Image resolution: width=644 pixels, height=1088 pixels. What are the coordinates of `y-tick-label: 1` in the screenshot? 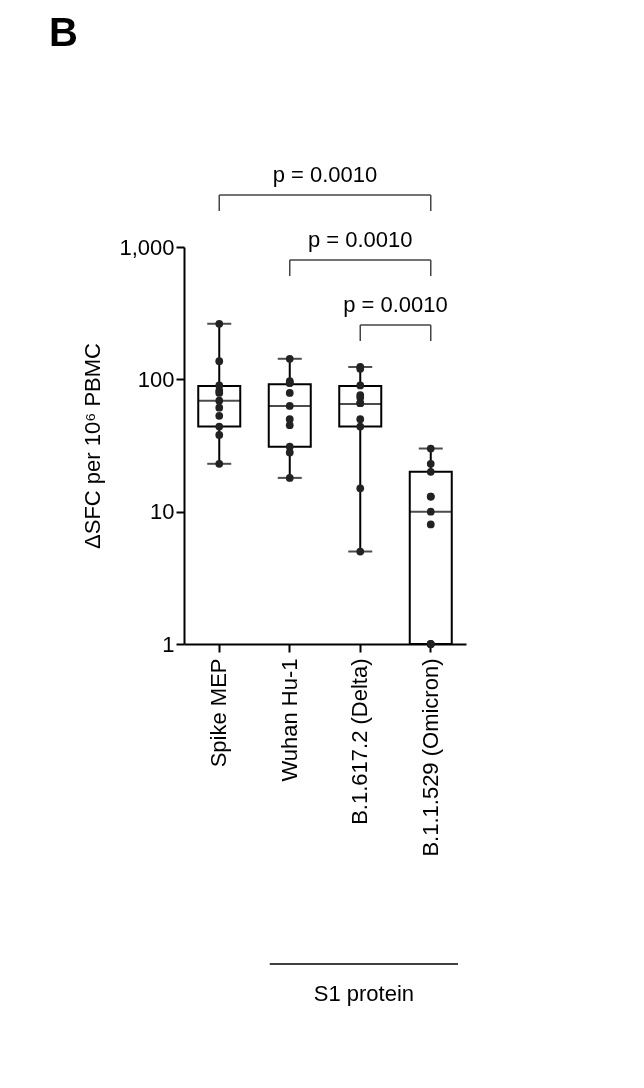 It's located at (168, 644).